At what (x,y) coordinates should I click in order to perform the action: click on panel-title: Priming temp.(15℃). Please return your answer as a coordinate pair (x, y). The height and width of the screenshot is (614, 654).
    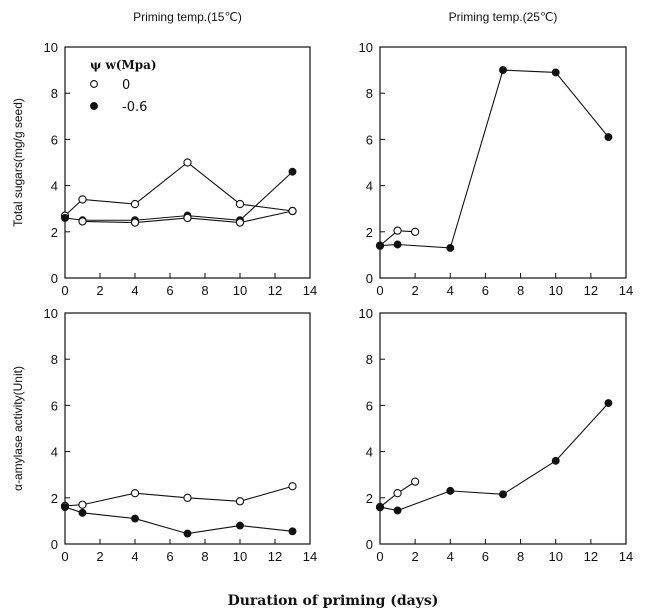
    Looking at the image, I should click on (187, 17).